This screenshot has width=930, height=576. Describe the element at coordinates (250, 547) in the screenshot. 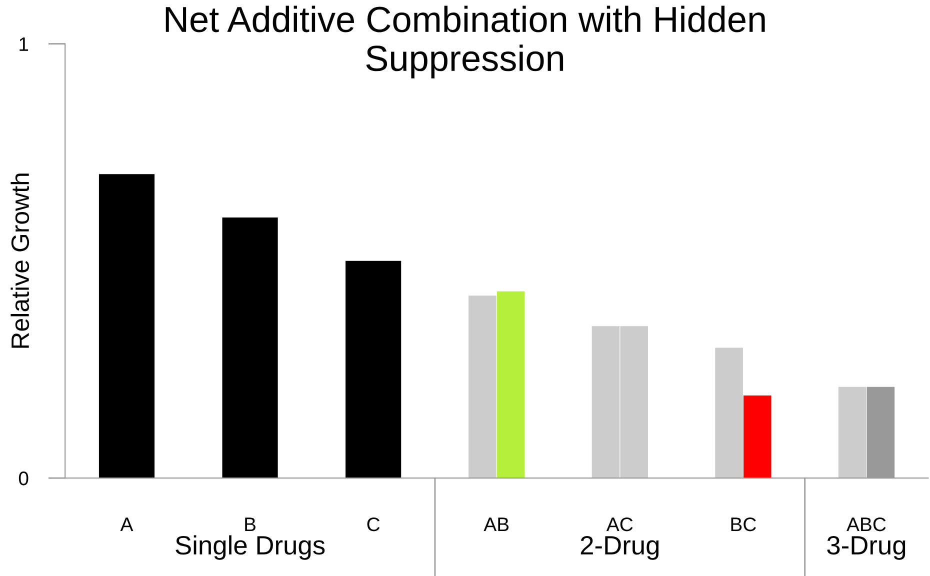

I see `text: Single Drugs` at that location.